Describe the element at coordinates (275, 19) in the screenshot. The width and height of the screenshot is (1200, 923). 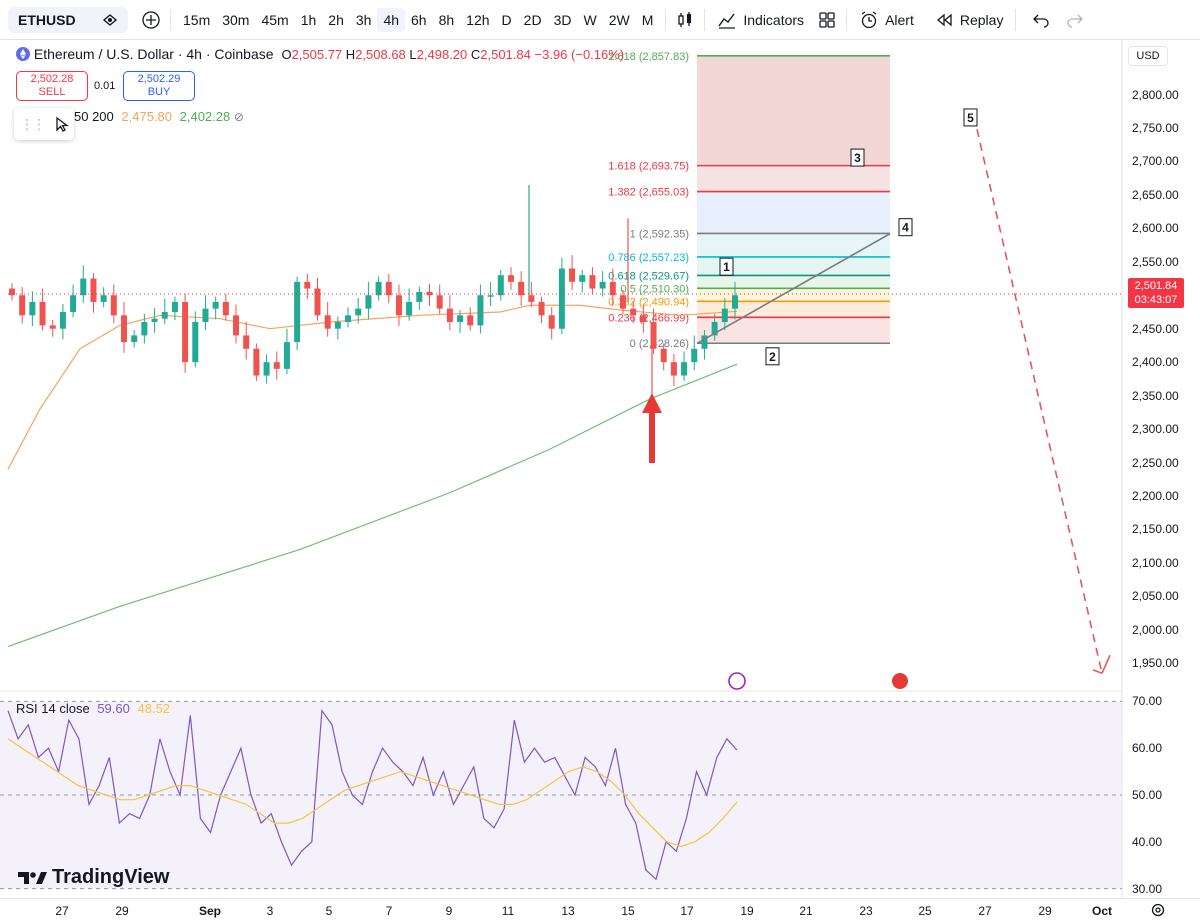
I see `interval-45m: 45m` at that location.